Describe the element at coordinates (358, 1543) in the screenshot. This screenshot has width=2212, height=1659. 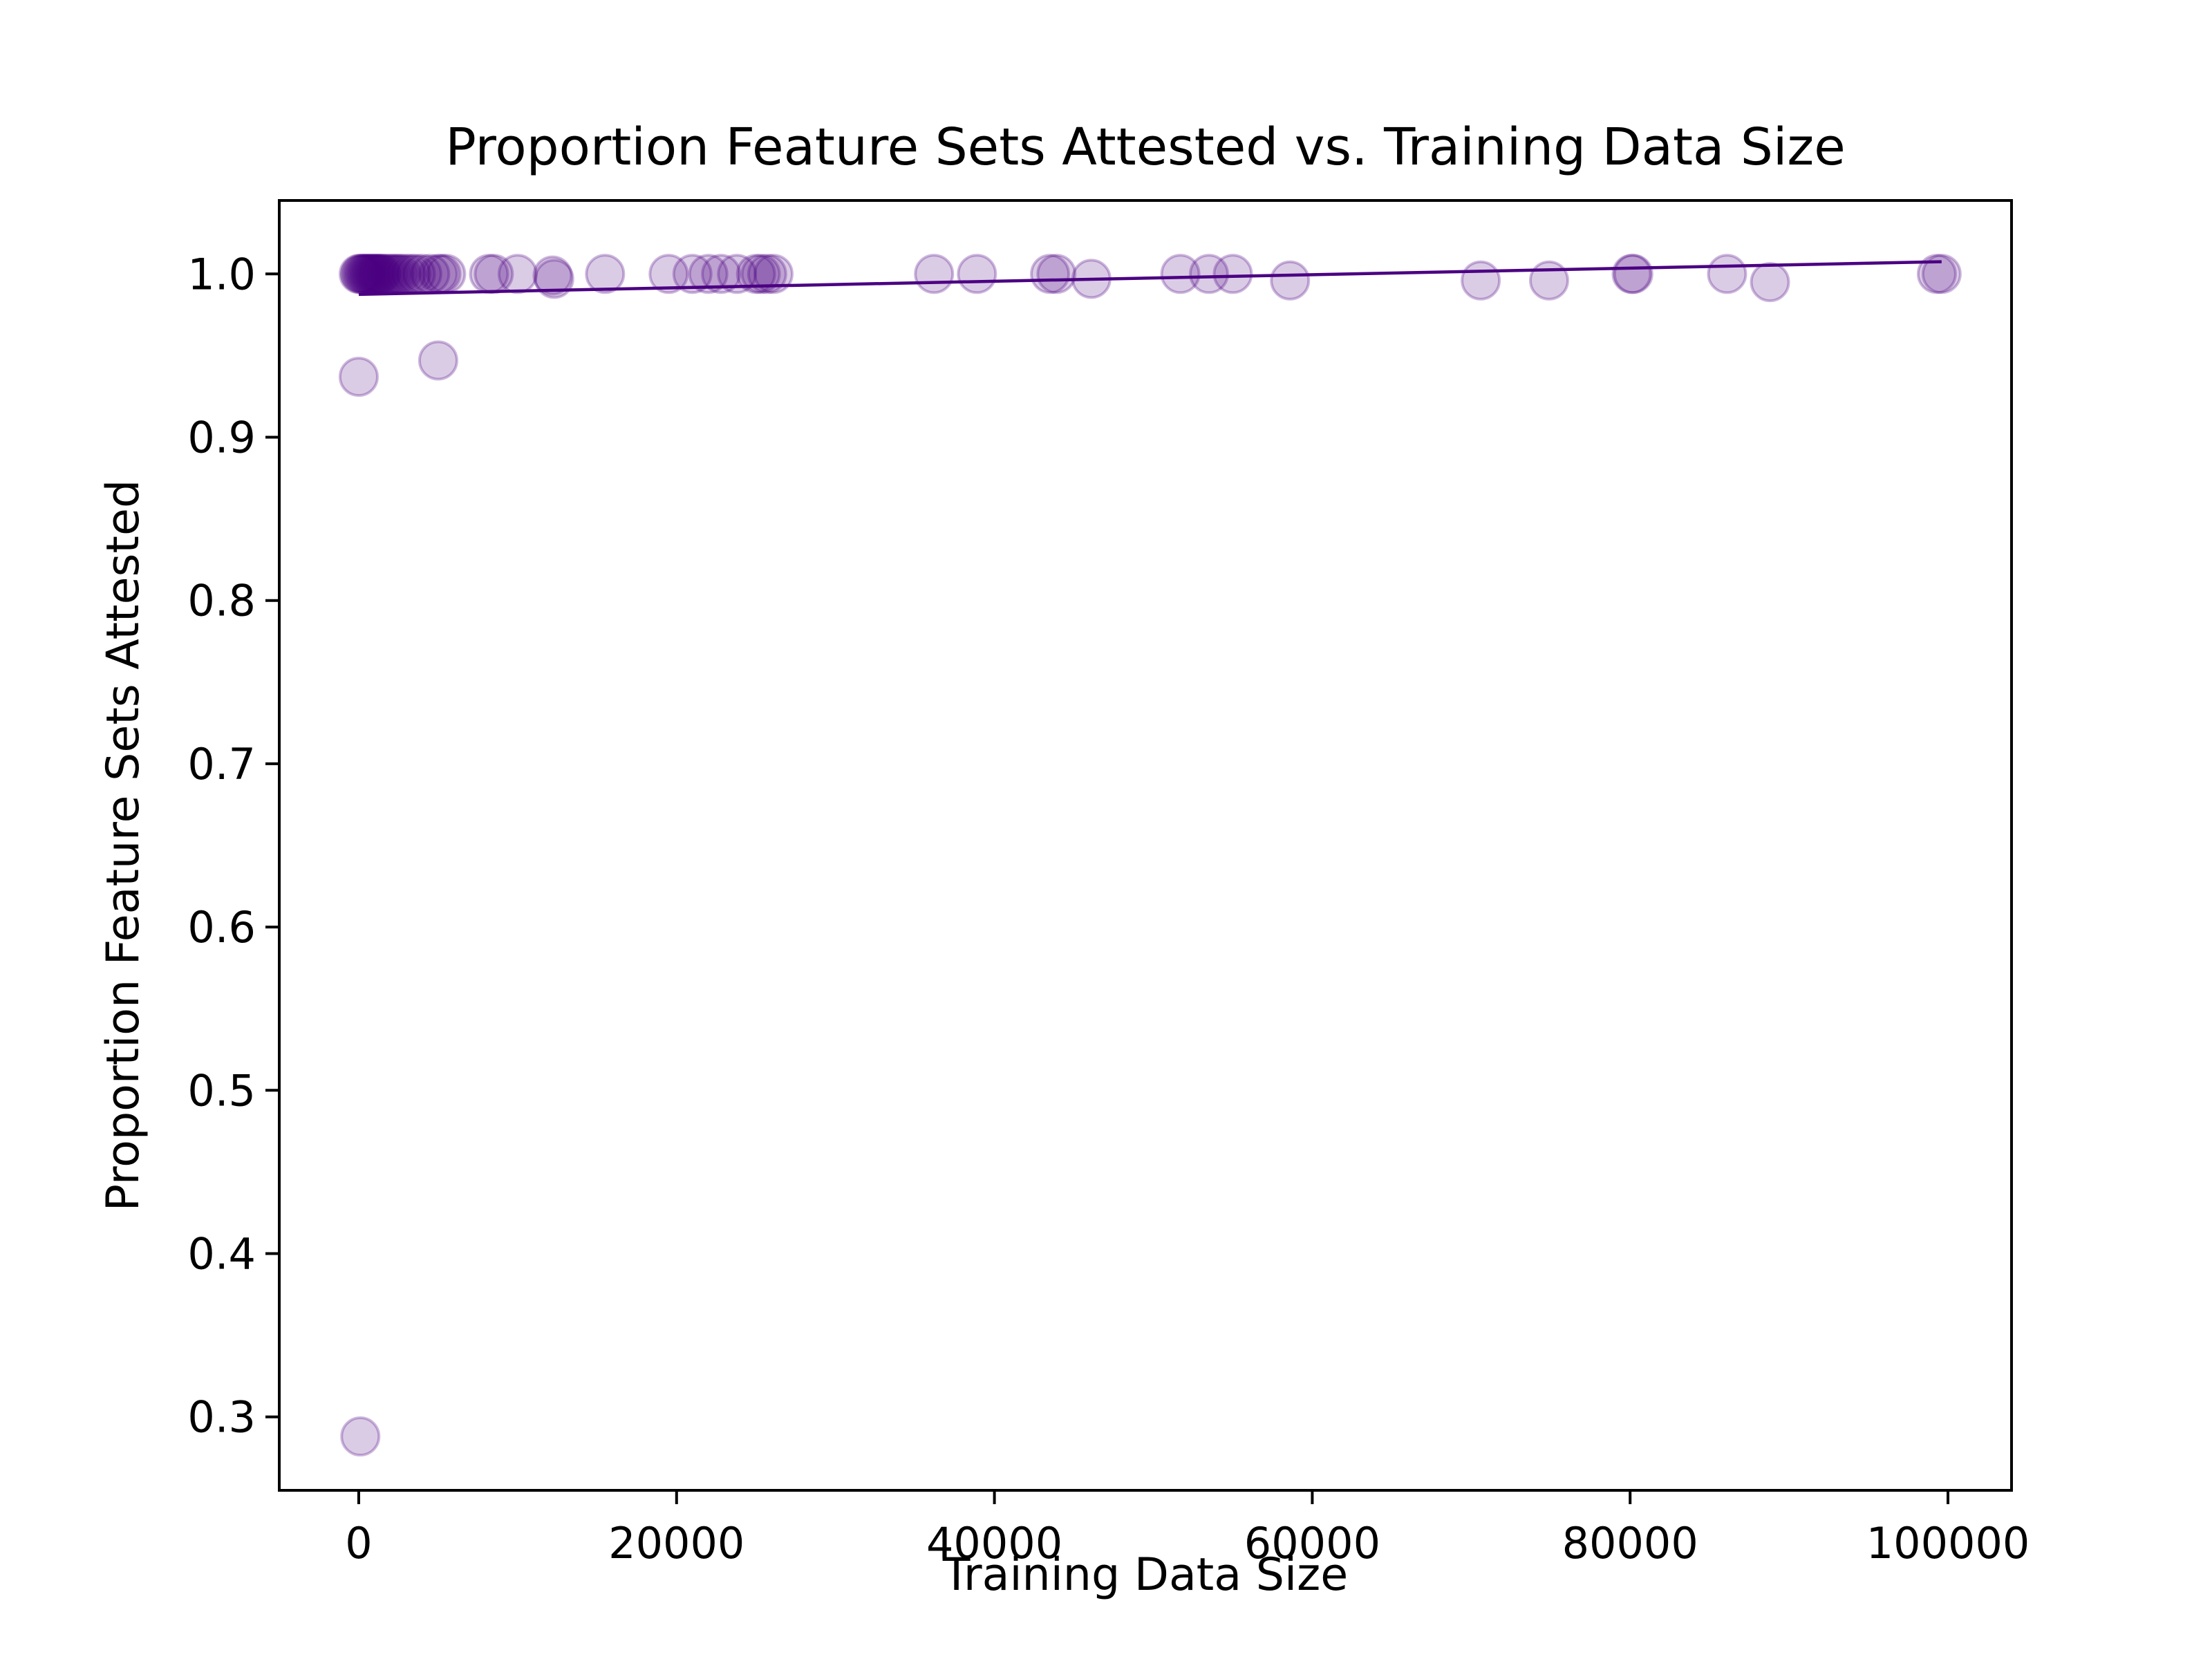
I see `x-tick-label: 0` at that location.